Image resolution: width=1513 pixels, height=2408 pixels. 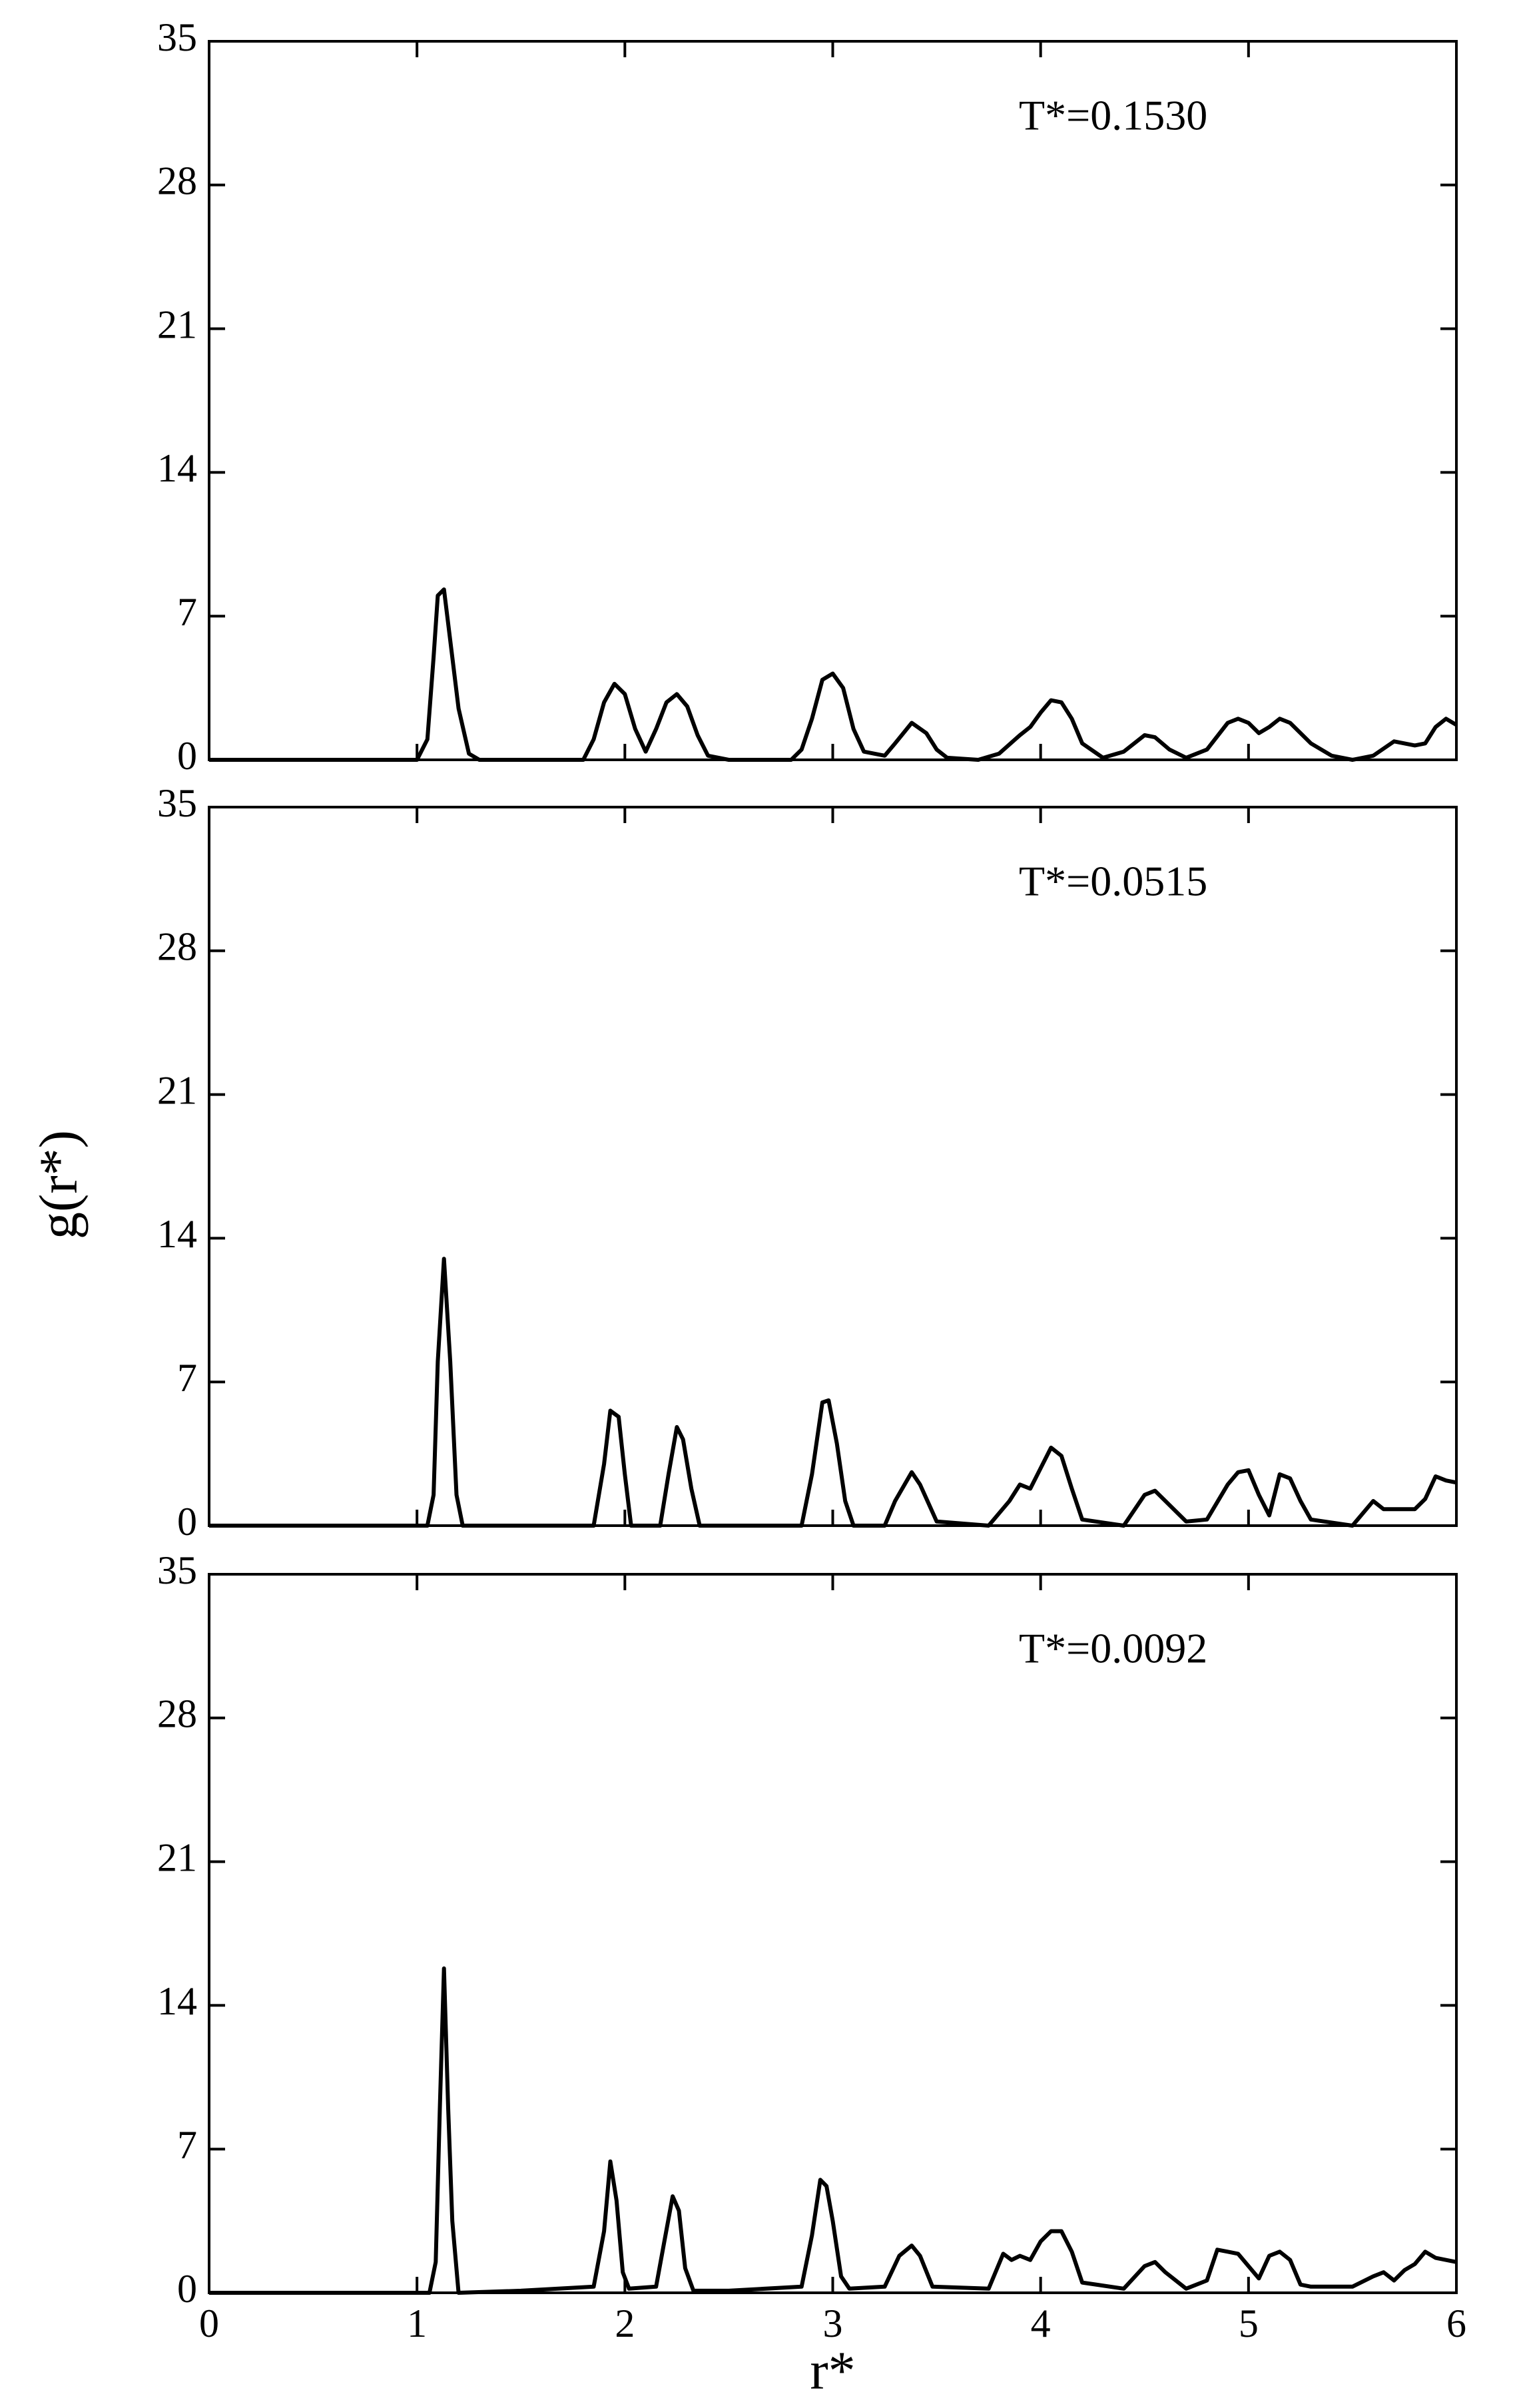 I want to click on annotation: T*=0.0515, so click(x=1113, y=881).